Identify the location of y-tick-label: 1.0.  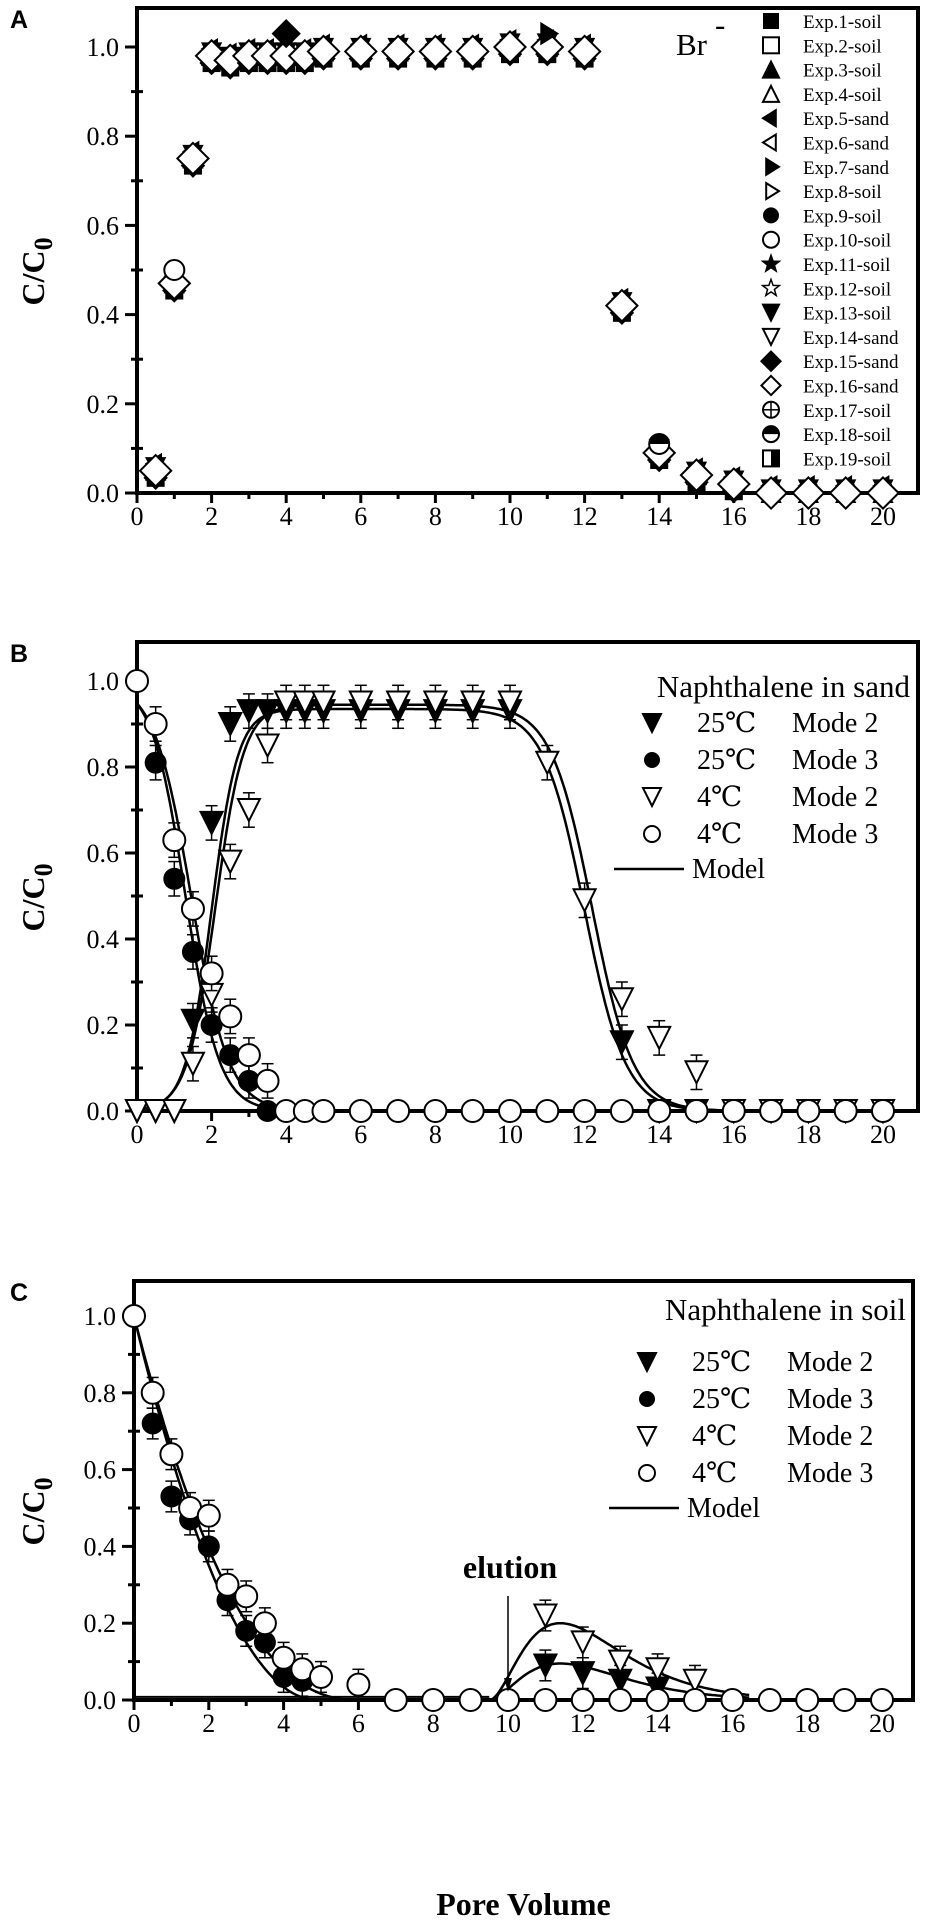
(103, 47).